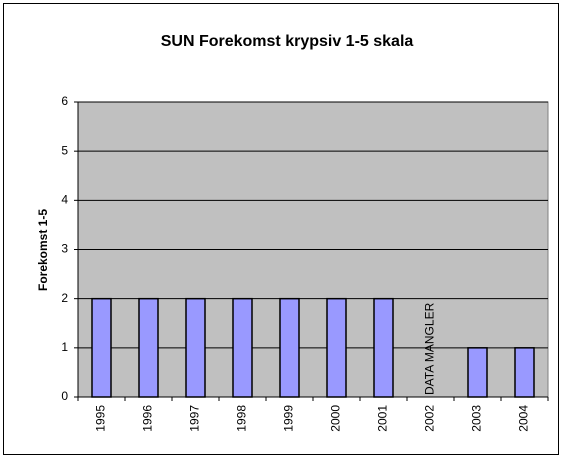 The width and height of the screenshot is (563, 459). I want to click on y-tick-label: 3, so click(64, 249).